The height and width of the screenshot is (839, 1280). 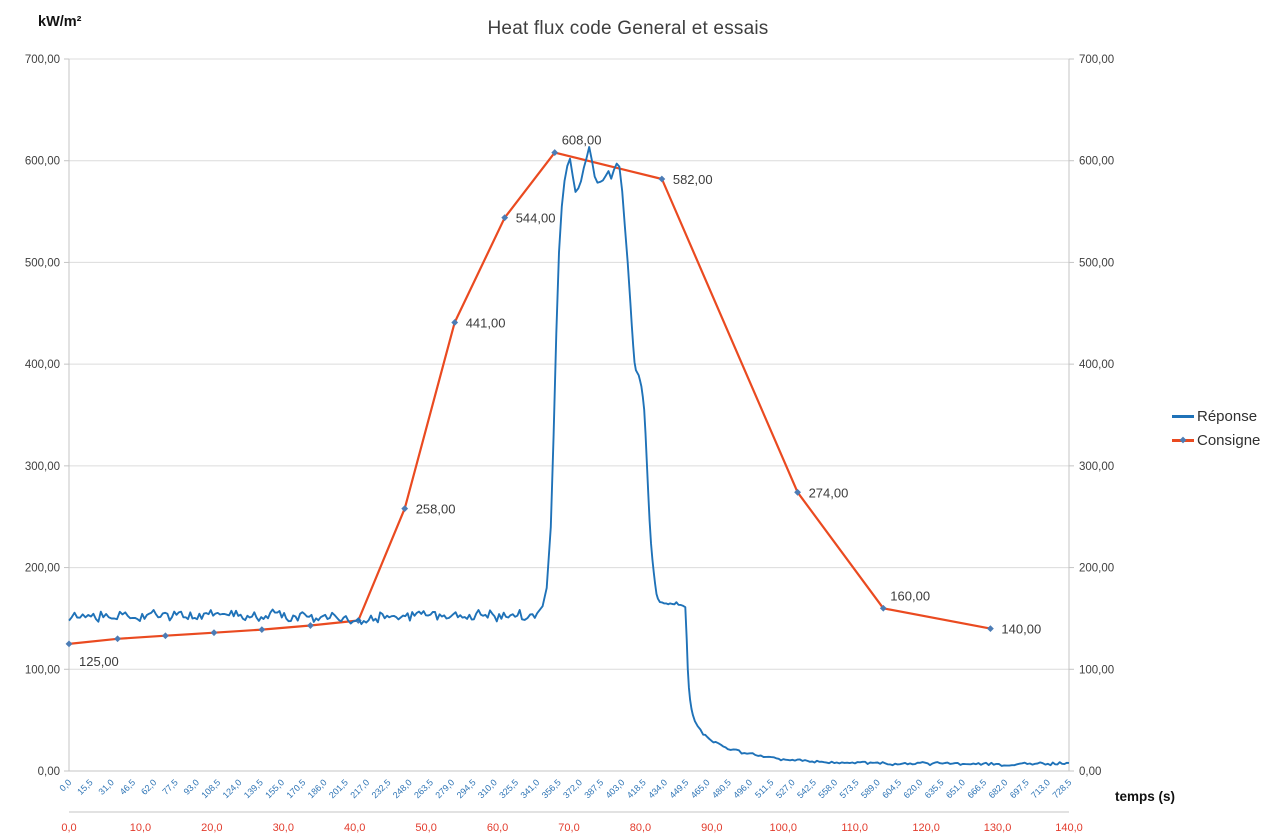 What do you see at coordinates (274, 788) in the screenshot?
I see `svg-text: 155,0` at bounding box center [274, 788].